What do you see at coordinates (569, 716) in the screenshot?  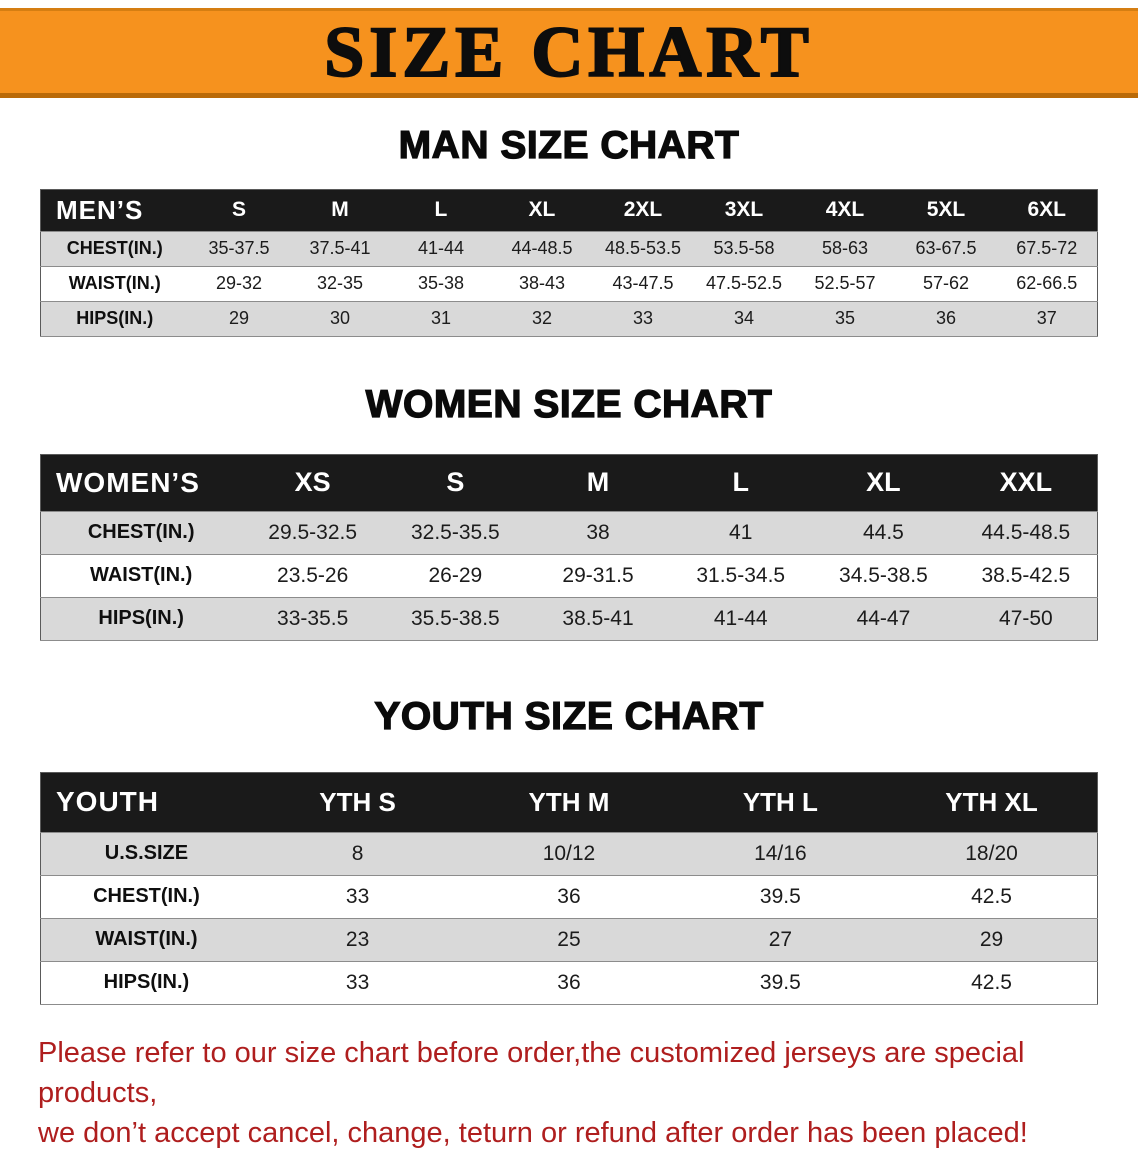 I see `youth-size-chart-heading: YOUTH SIZE CHART` at bounding box center [569, 716].